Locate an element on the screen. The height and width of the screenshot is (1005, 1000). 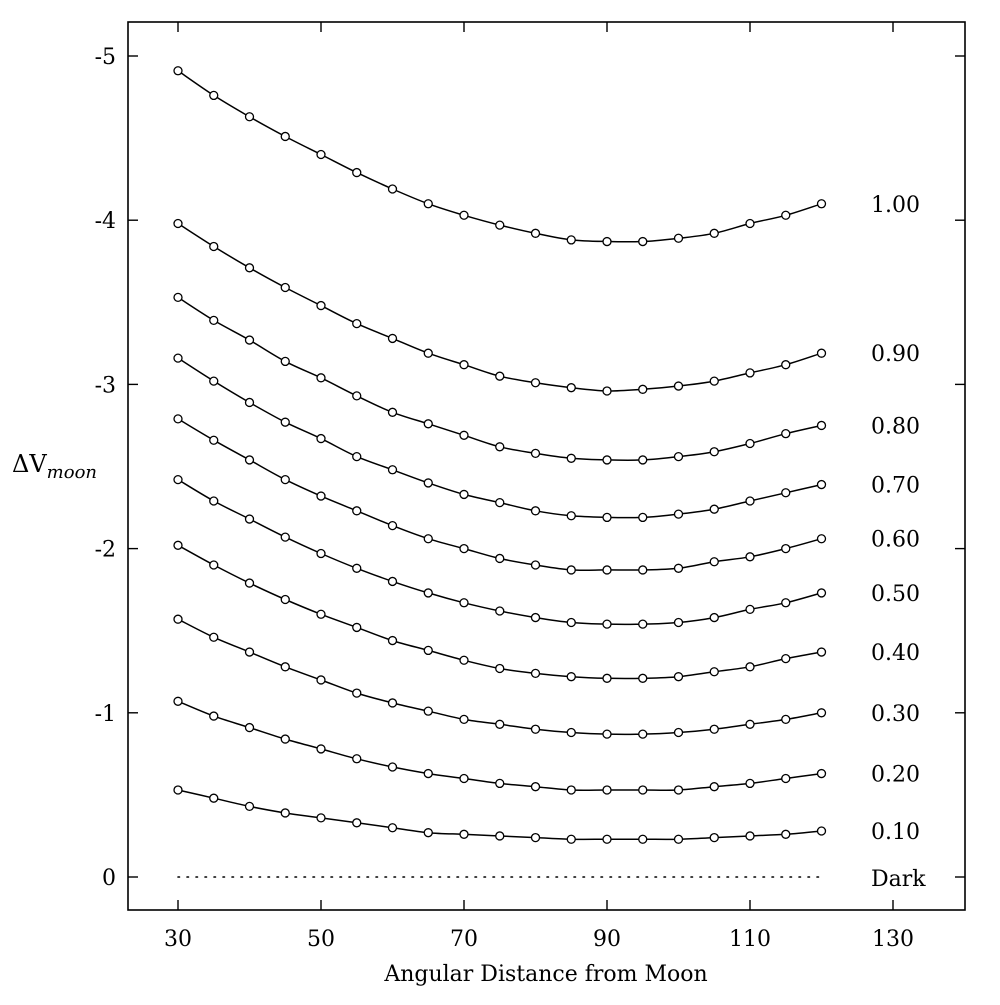
y-axis-title-main: ΔV is located at coordinates (29, 464).